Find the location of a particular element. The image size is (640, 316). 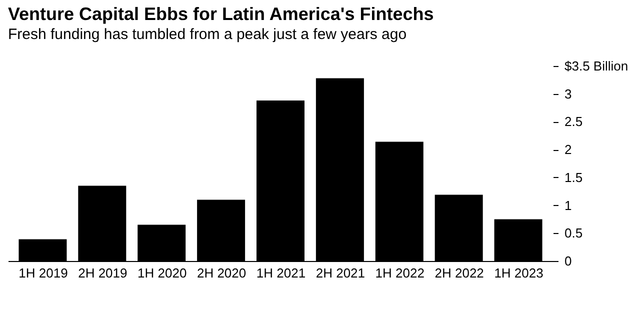

y-tick-label: 1 is located at coordinates (568, 205).